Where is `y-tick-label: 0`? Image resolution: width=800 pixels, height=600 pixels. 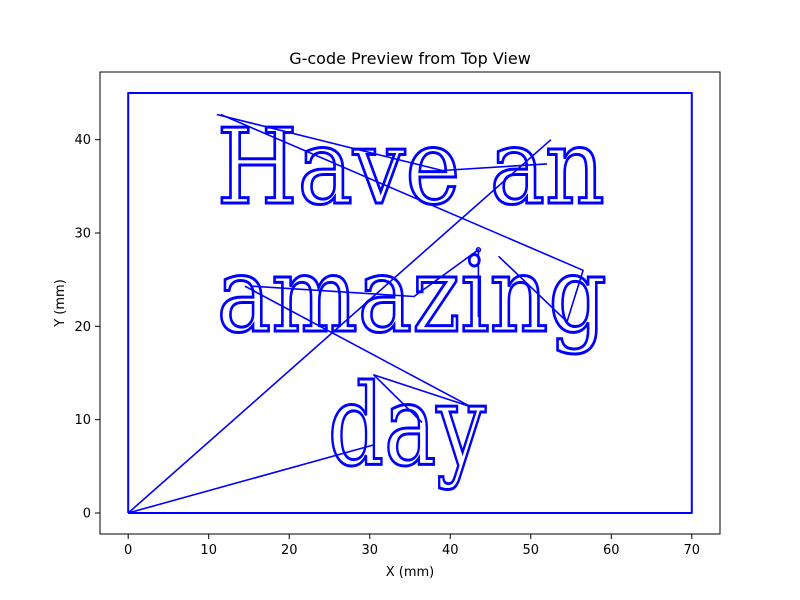
y-tick-label: 0 is located at coordinates (87, 514).